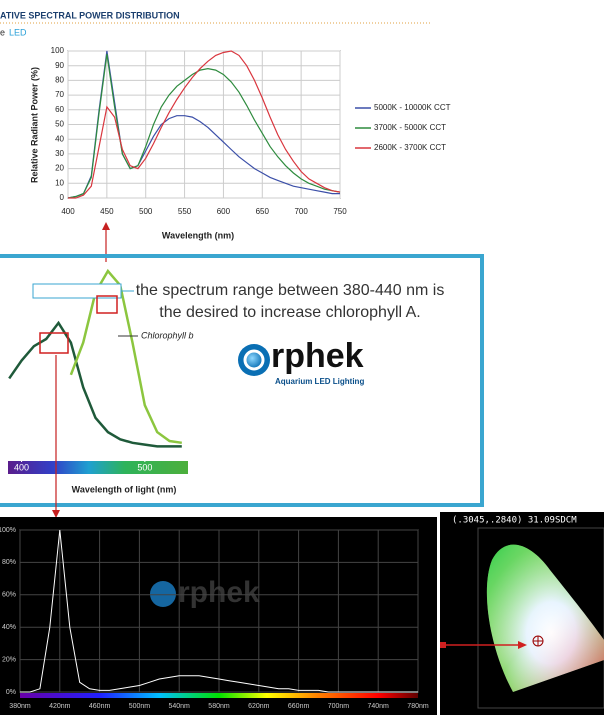 This screenshot has width=604, height=726. I want to click on cie-frame, so click(540, 618).